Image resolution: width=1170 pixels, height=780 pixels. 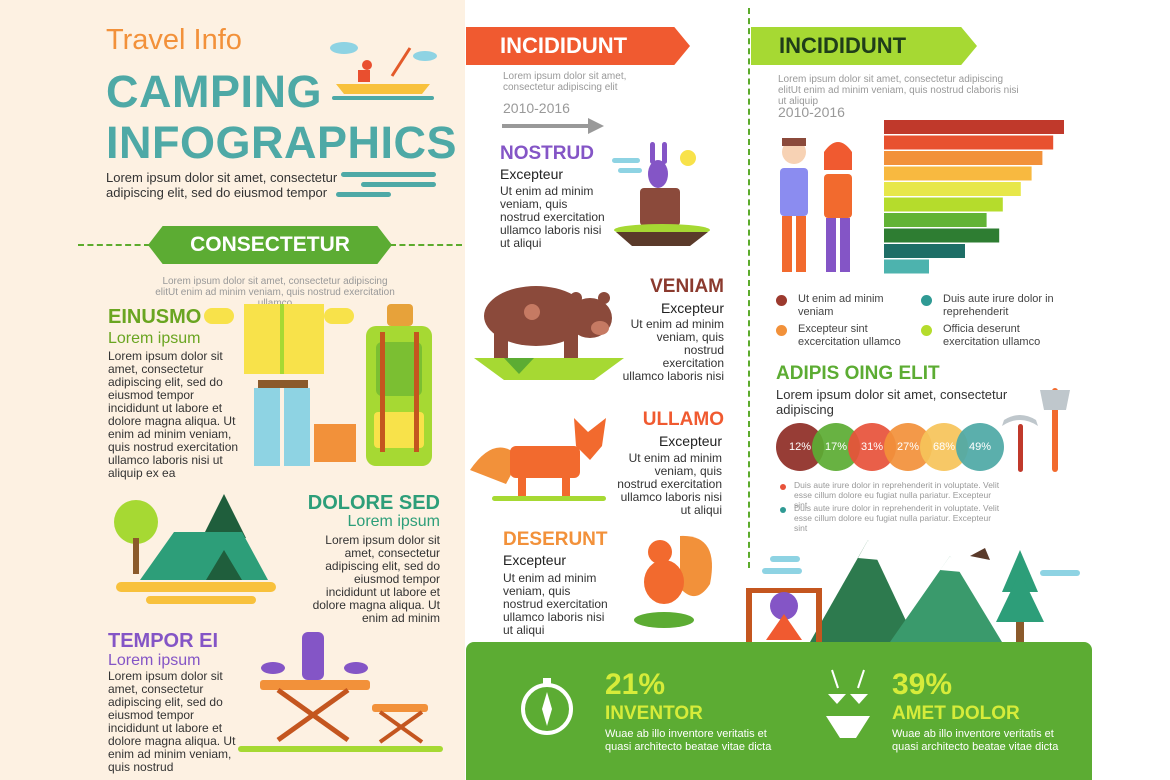 What do you see at coordinates (1036, 430) in the screenshot?
I see `axe-icon` at bounding box center [1036, 430].